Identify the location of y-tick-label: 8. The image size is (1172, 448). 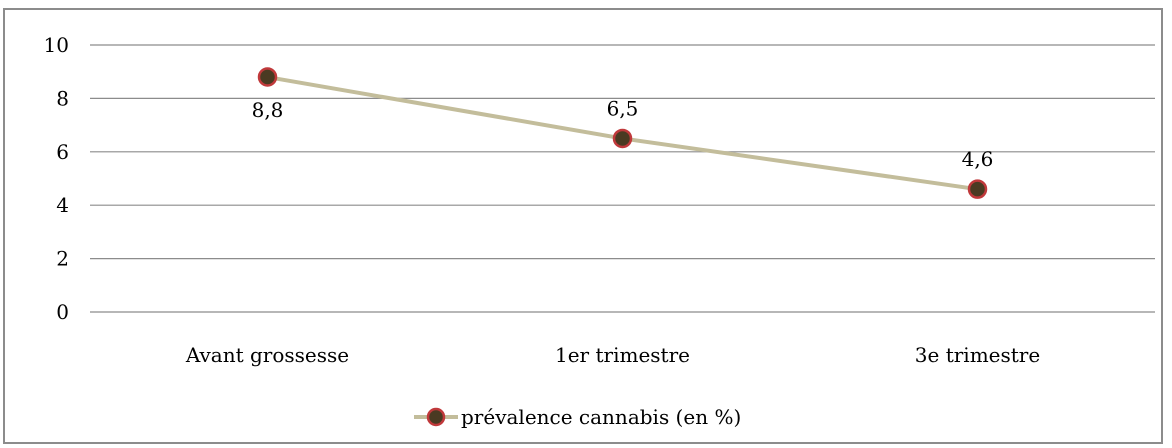
(62, 98).